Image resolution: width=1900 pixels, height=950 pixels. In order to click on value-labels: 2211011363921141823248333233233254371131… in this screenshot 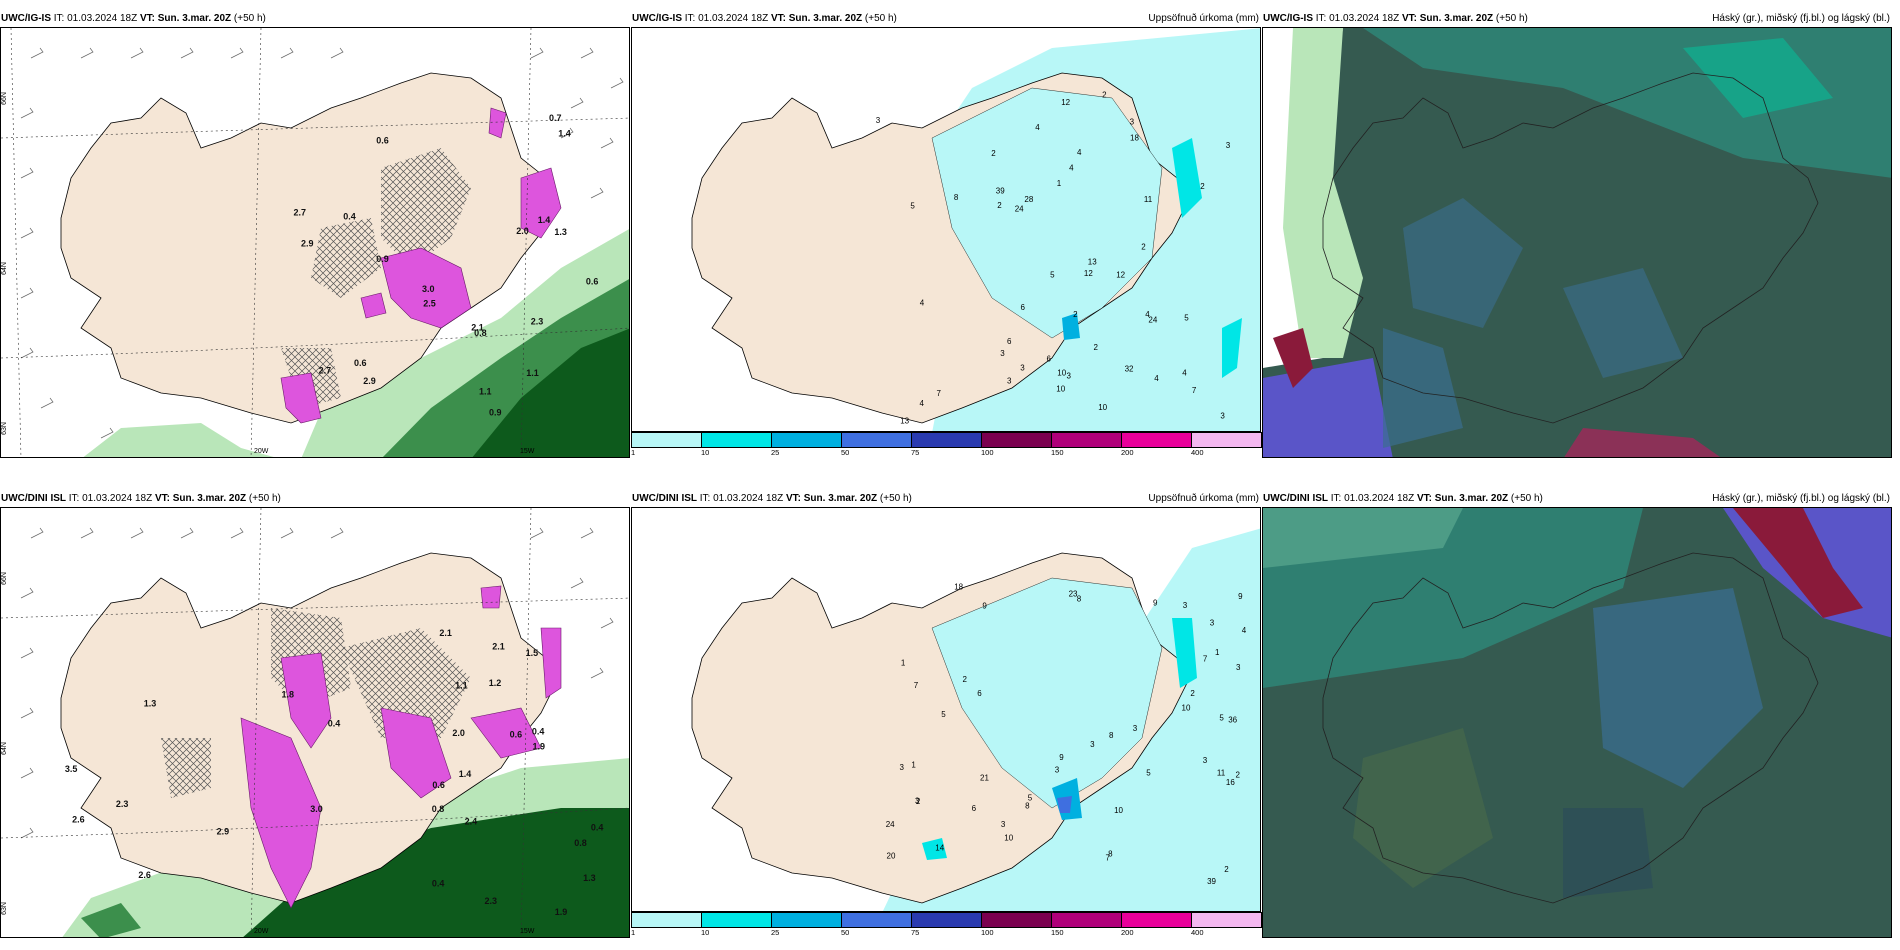, I will do `click(1066, 734)`.